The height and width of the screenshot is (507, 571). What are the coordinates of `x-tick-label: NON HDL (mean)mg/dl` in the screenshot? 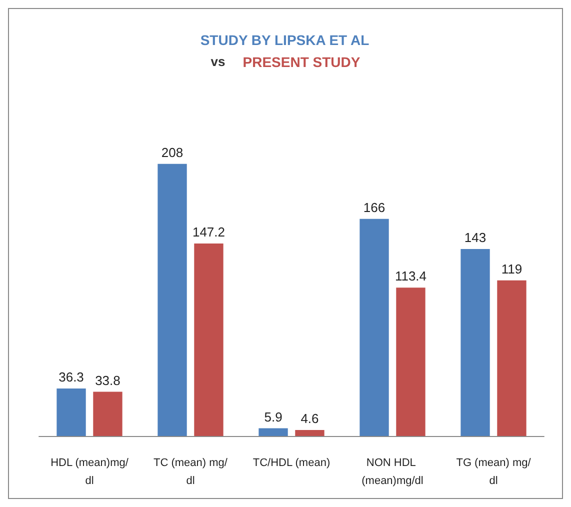 It's located at (393, 472).